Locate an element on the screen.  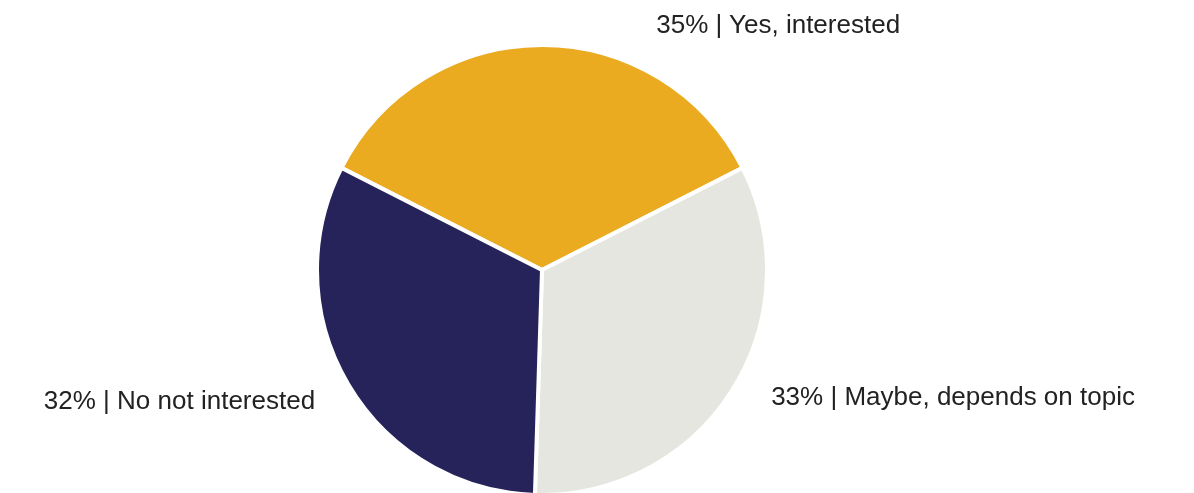
slice-label: 35% | Yes, interested is located at coordinates (778, 24).